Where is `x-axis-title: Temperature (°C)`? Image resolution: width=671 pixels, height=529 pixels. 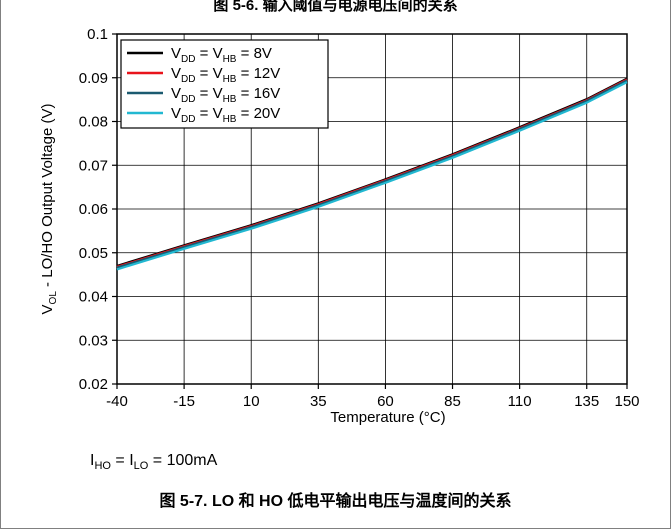
x-axis-title: Temperature (°C) is located at coordinates (387, 417).